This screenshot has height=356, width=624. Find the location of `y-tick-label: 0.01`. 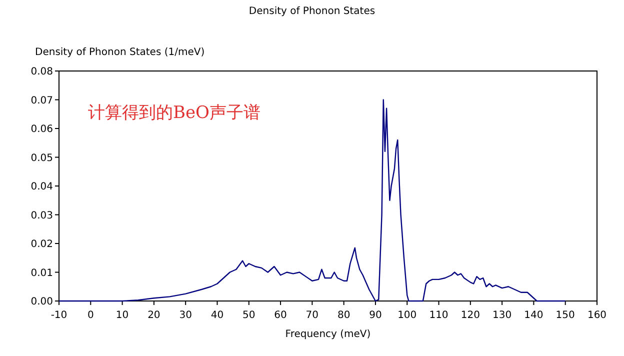

y-tick-label: 0.01 is located at coordinates (41, 273).